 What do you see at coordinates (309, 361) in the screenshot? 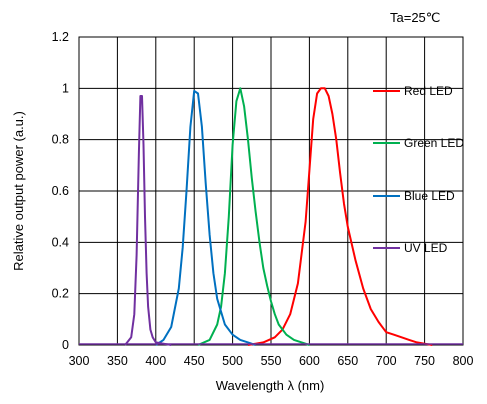
I see `x-tick-label: 600` at bounding box center [309, 361].